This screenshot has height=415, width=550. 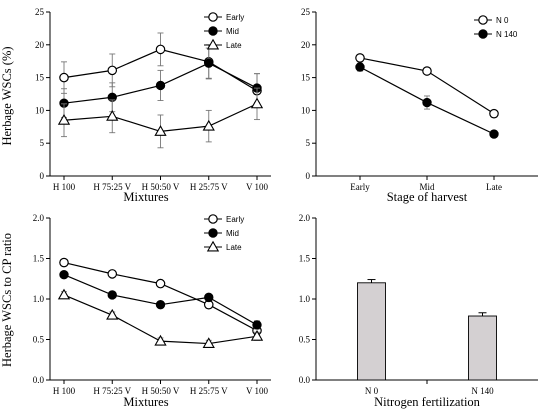 What do you see at coordinates (427, 187) in the screenshot?
I see `x-tick-label: Mid` at bounding box center [427, 187].